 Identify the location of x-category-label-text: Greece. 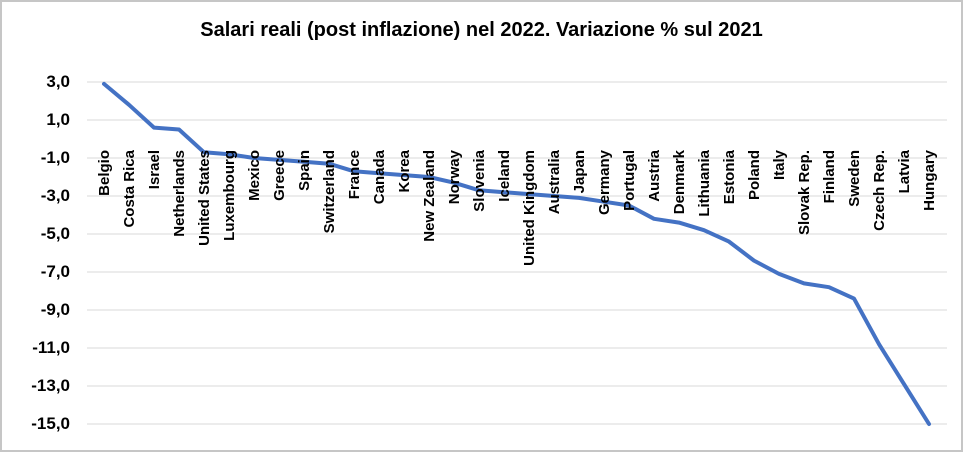
(279, 175).